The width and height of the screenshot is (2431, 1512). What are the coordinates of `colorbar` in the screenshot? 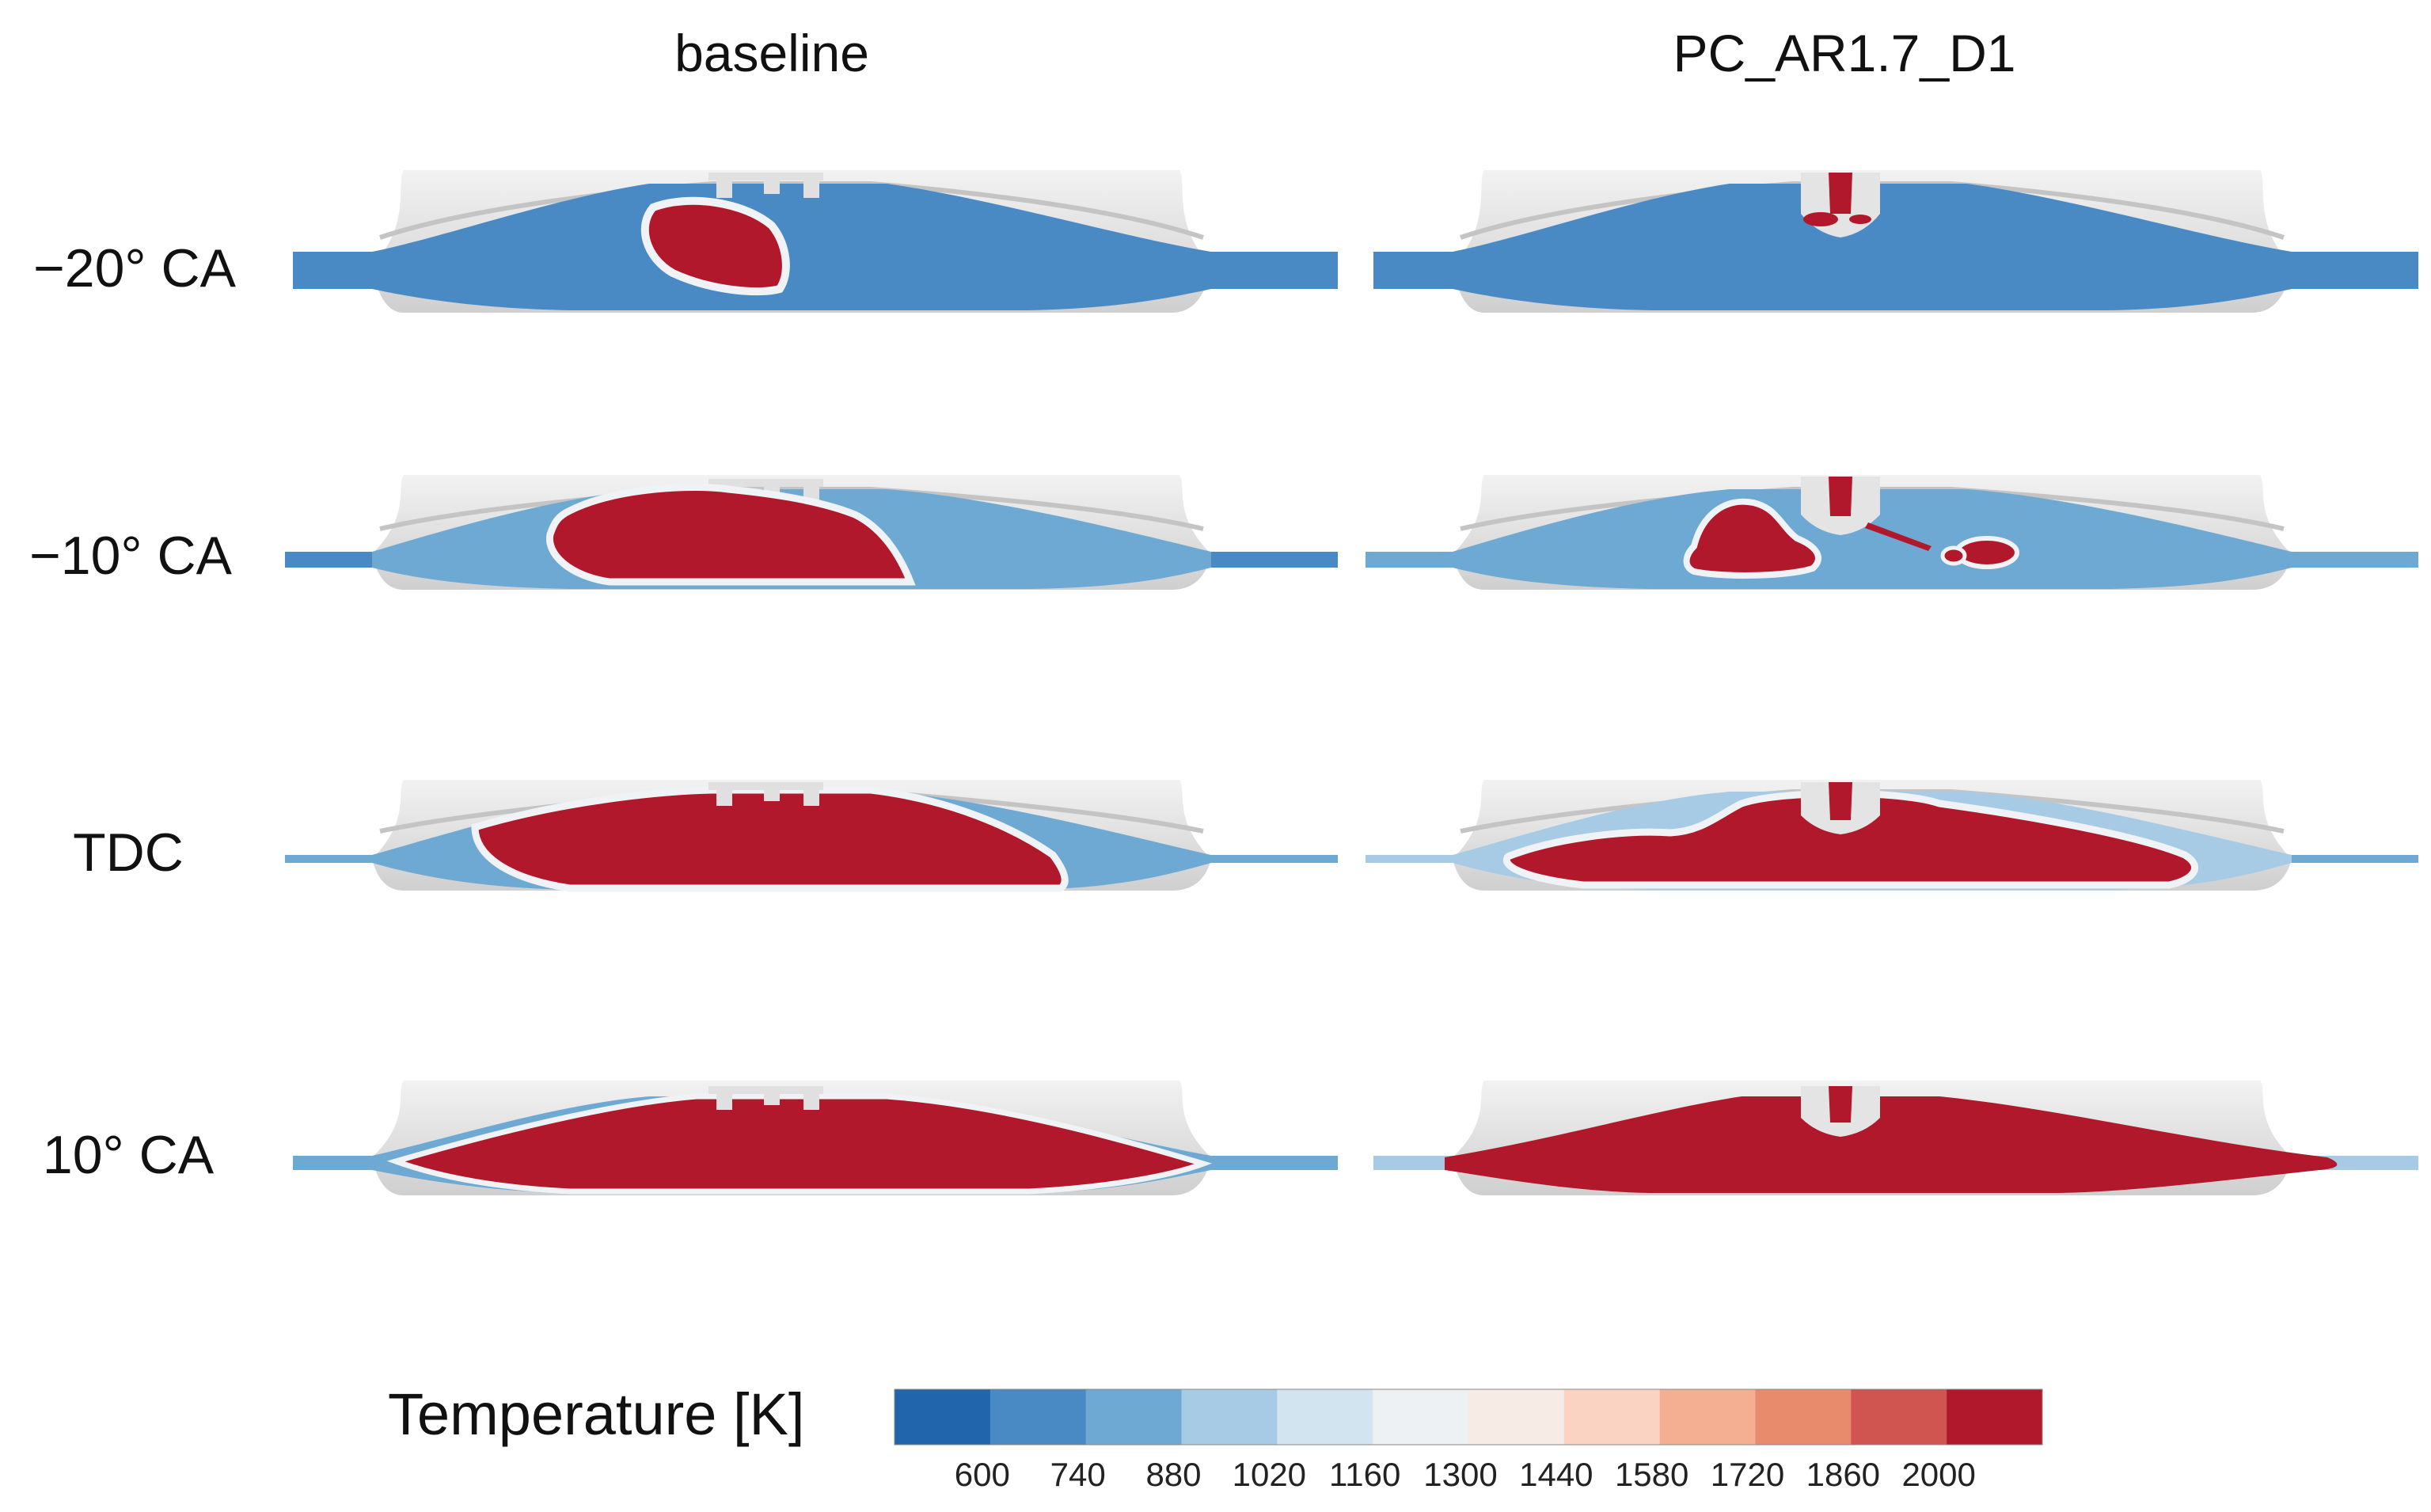 It's located at (1468, 1417).